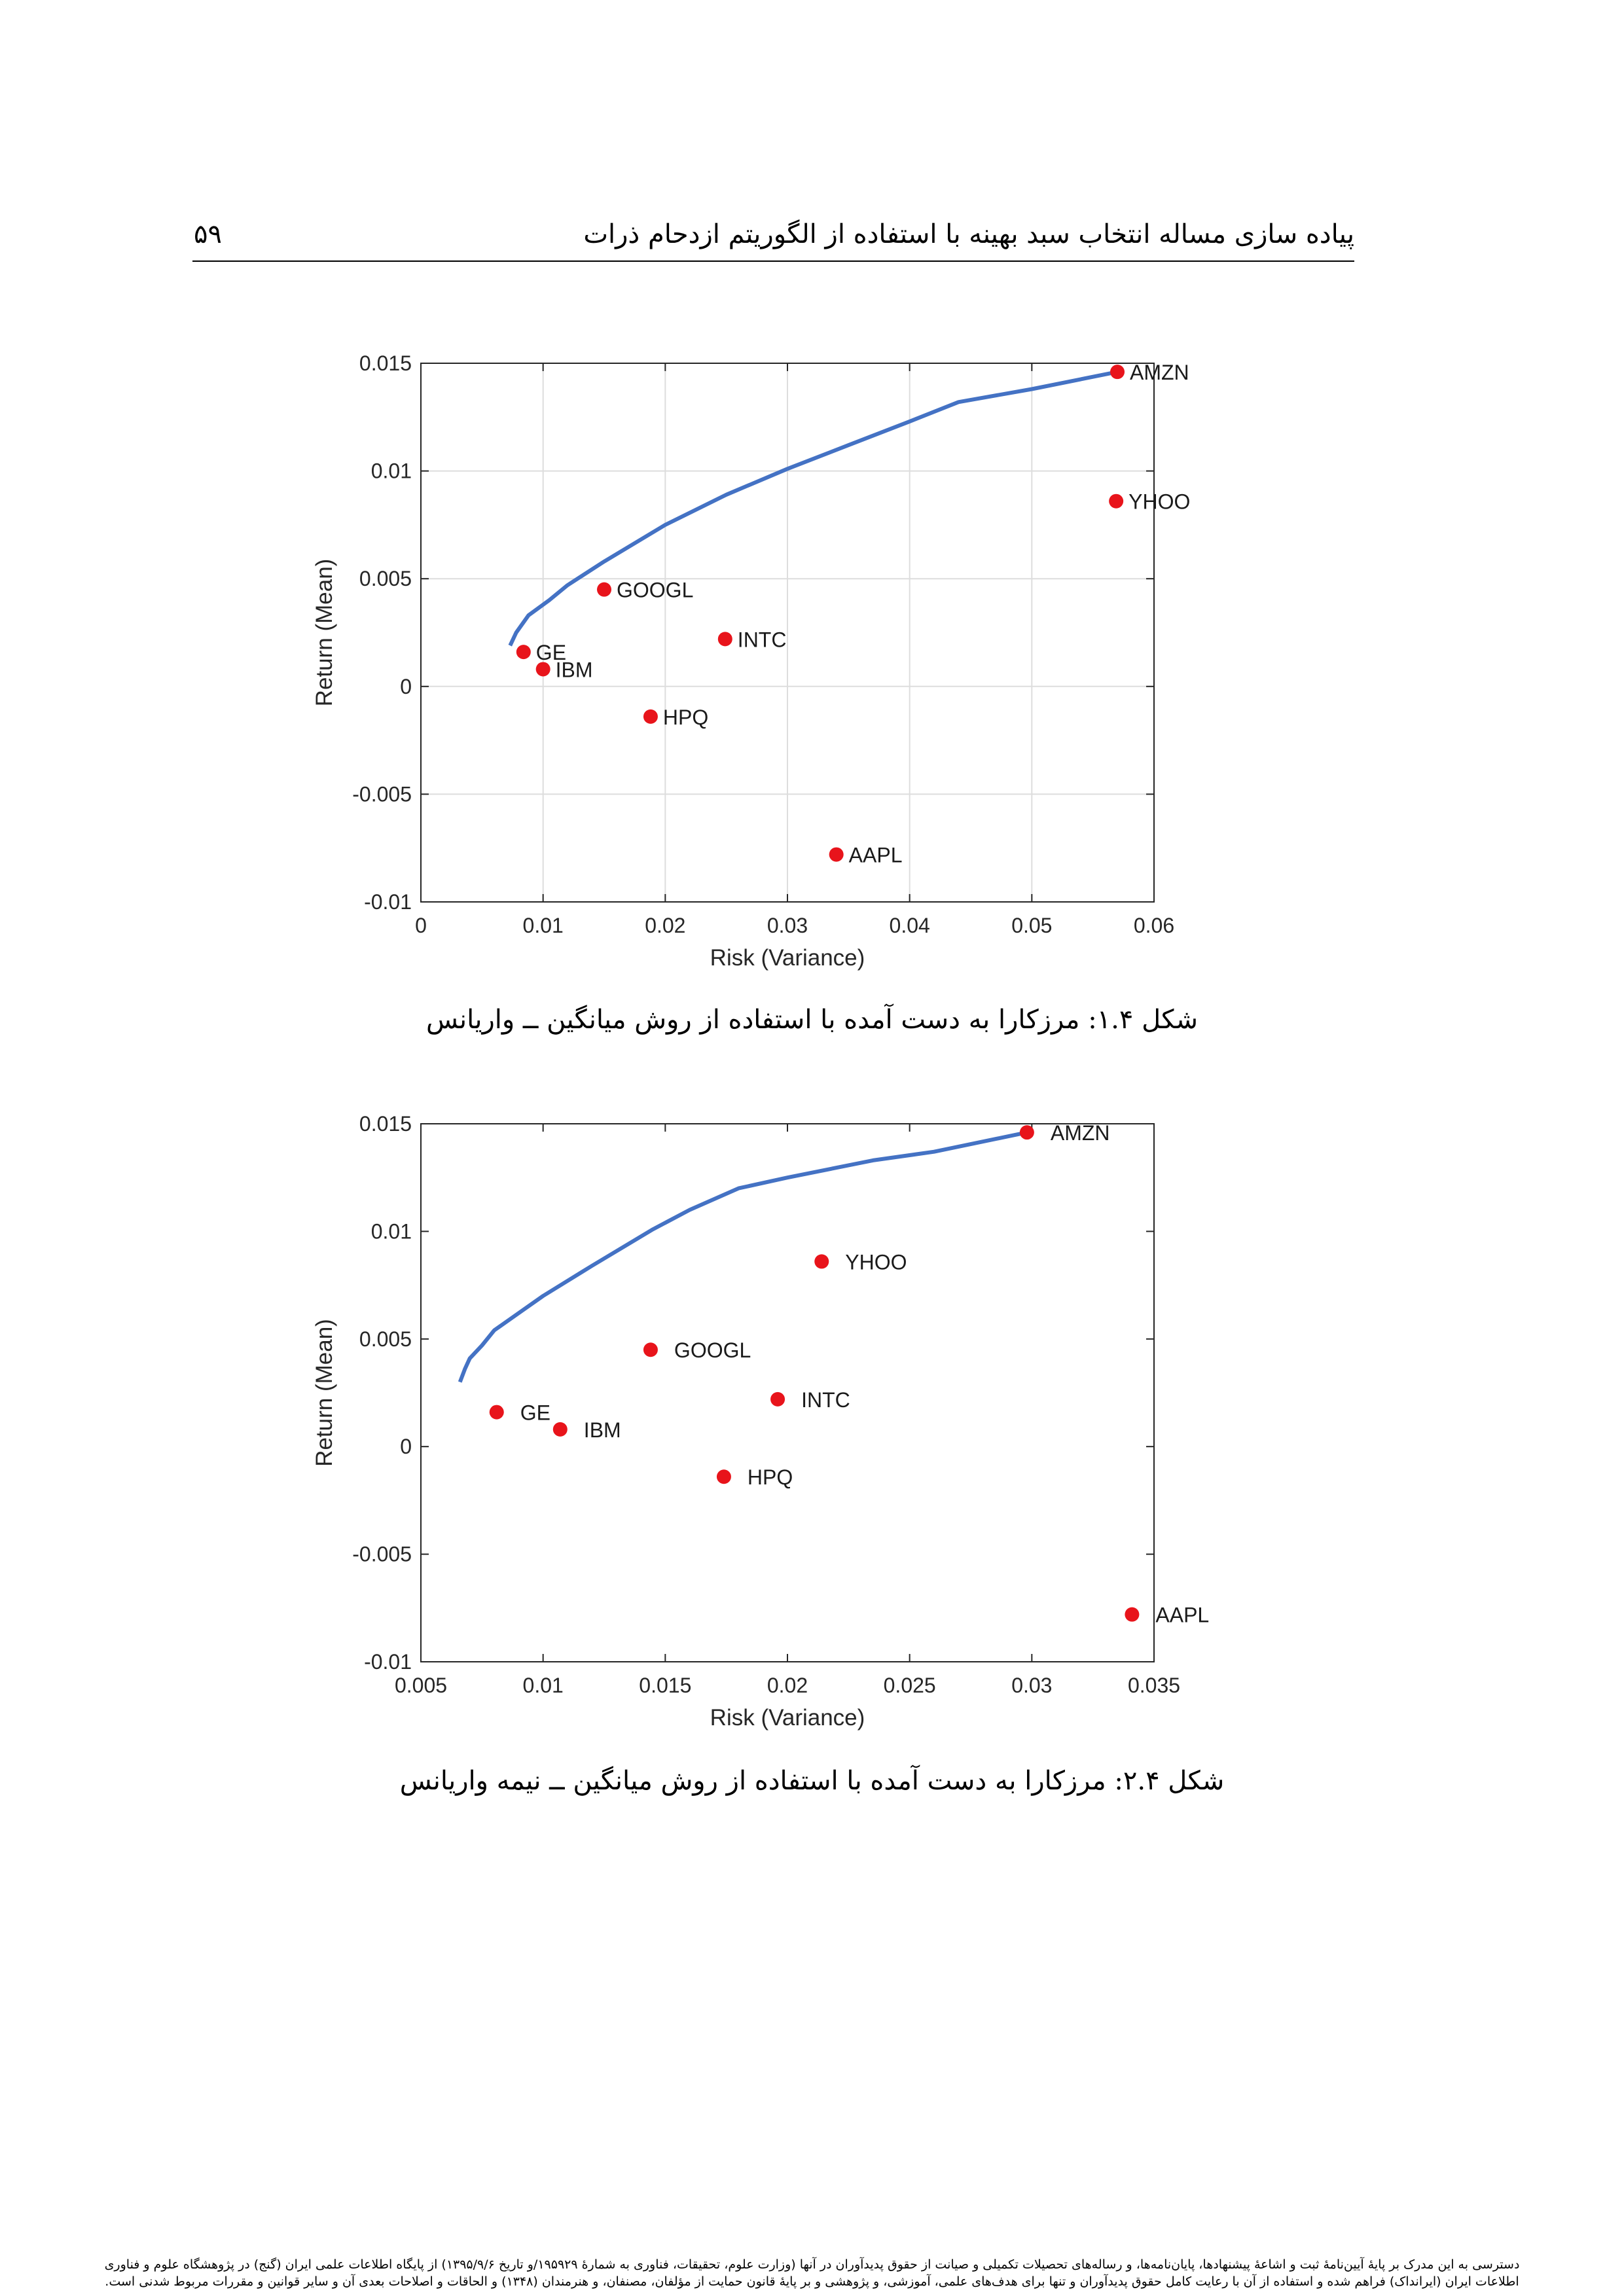 This screenshot has height=2296, width=1624. Describe the element at coordinates (773, 261) in the screenshot. I see `header-rule` at that location.